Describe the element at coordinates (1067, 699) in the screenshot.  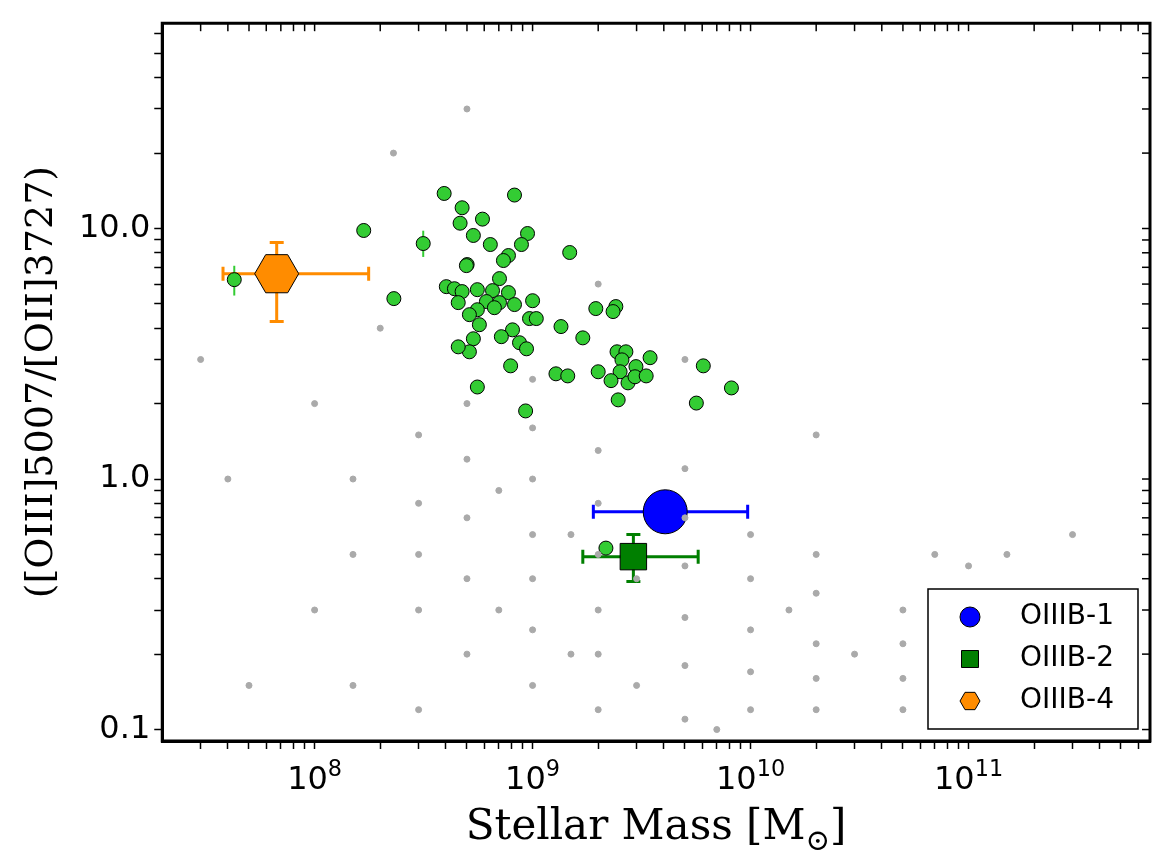
I see `legend-label: OIIIB-4` at that location.